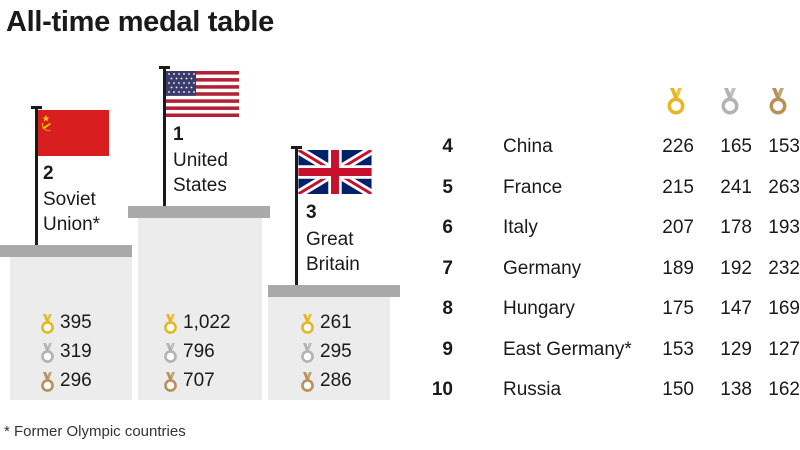  What do you see at coordinates (311, 212) in the screenshot?
I see `podium-rank-3: 3` at bounding box center [311, 212].